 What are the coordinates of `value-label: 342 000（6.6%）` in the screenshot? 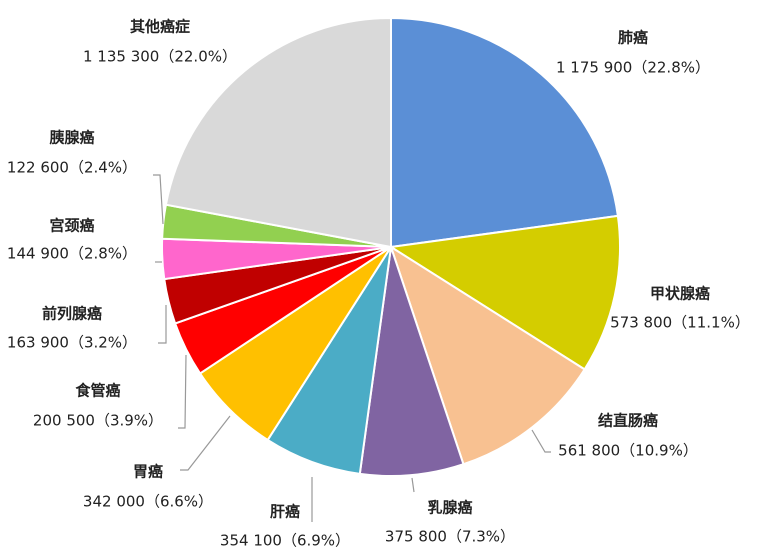 It's located at (148, 502).